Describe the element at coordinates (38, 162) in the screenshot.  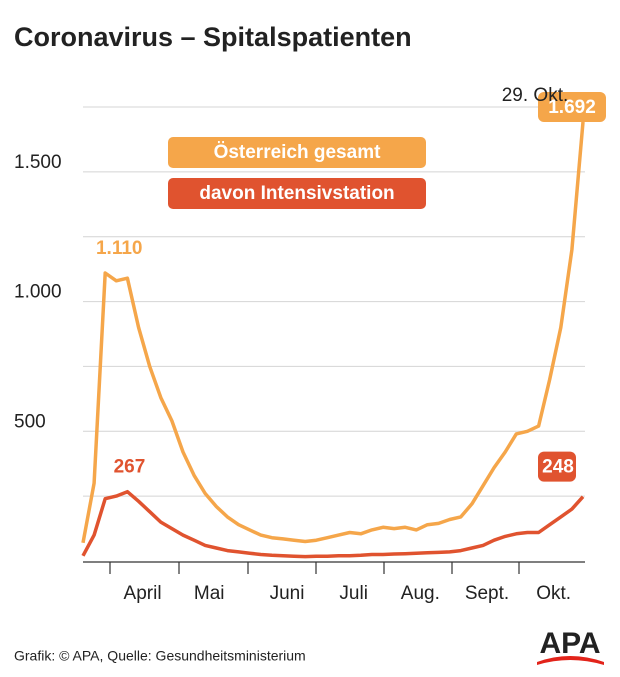
I see `y-tick-label: 1.500` at that location.